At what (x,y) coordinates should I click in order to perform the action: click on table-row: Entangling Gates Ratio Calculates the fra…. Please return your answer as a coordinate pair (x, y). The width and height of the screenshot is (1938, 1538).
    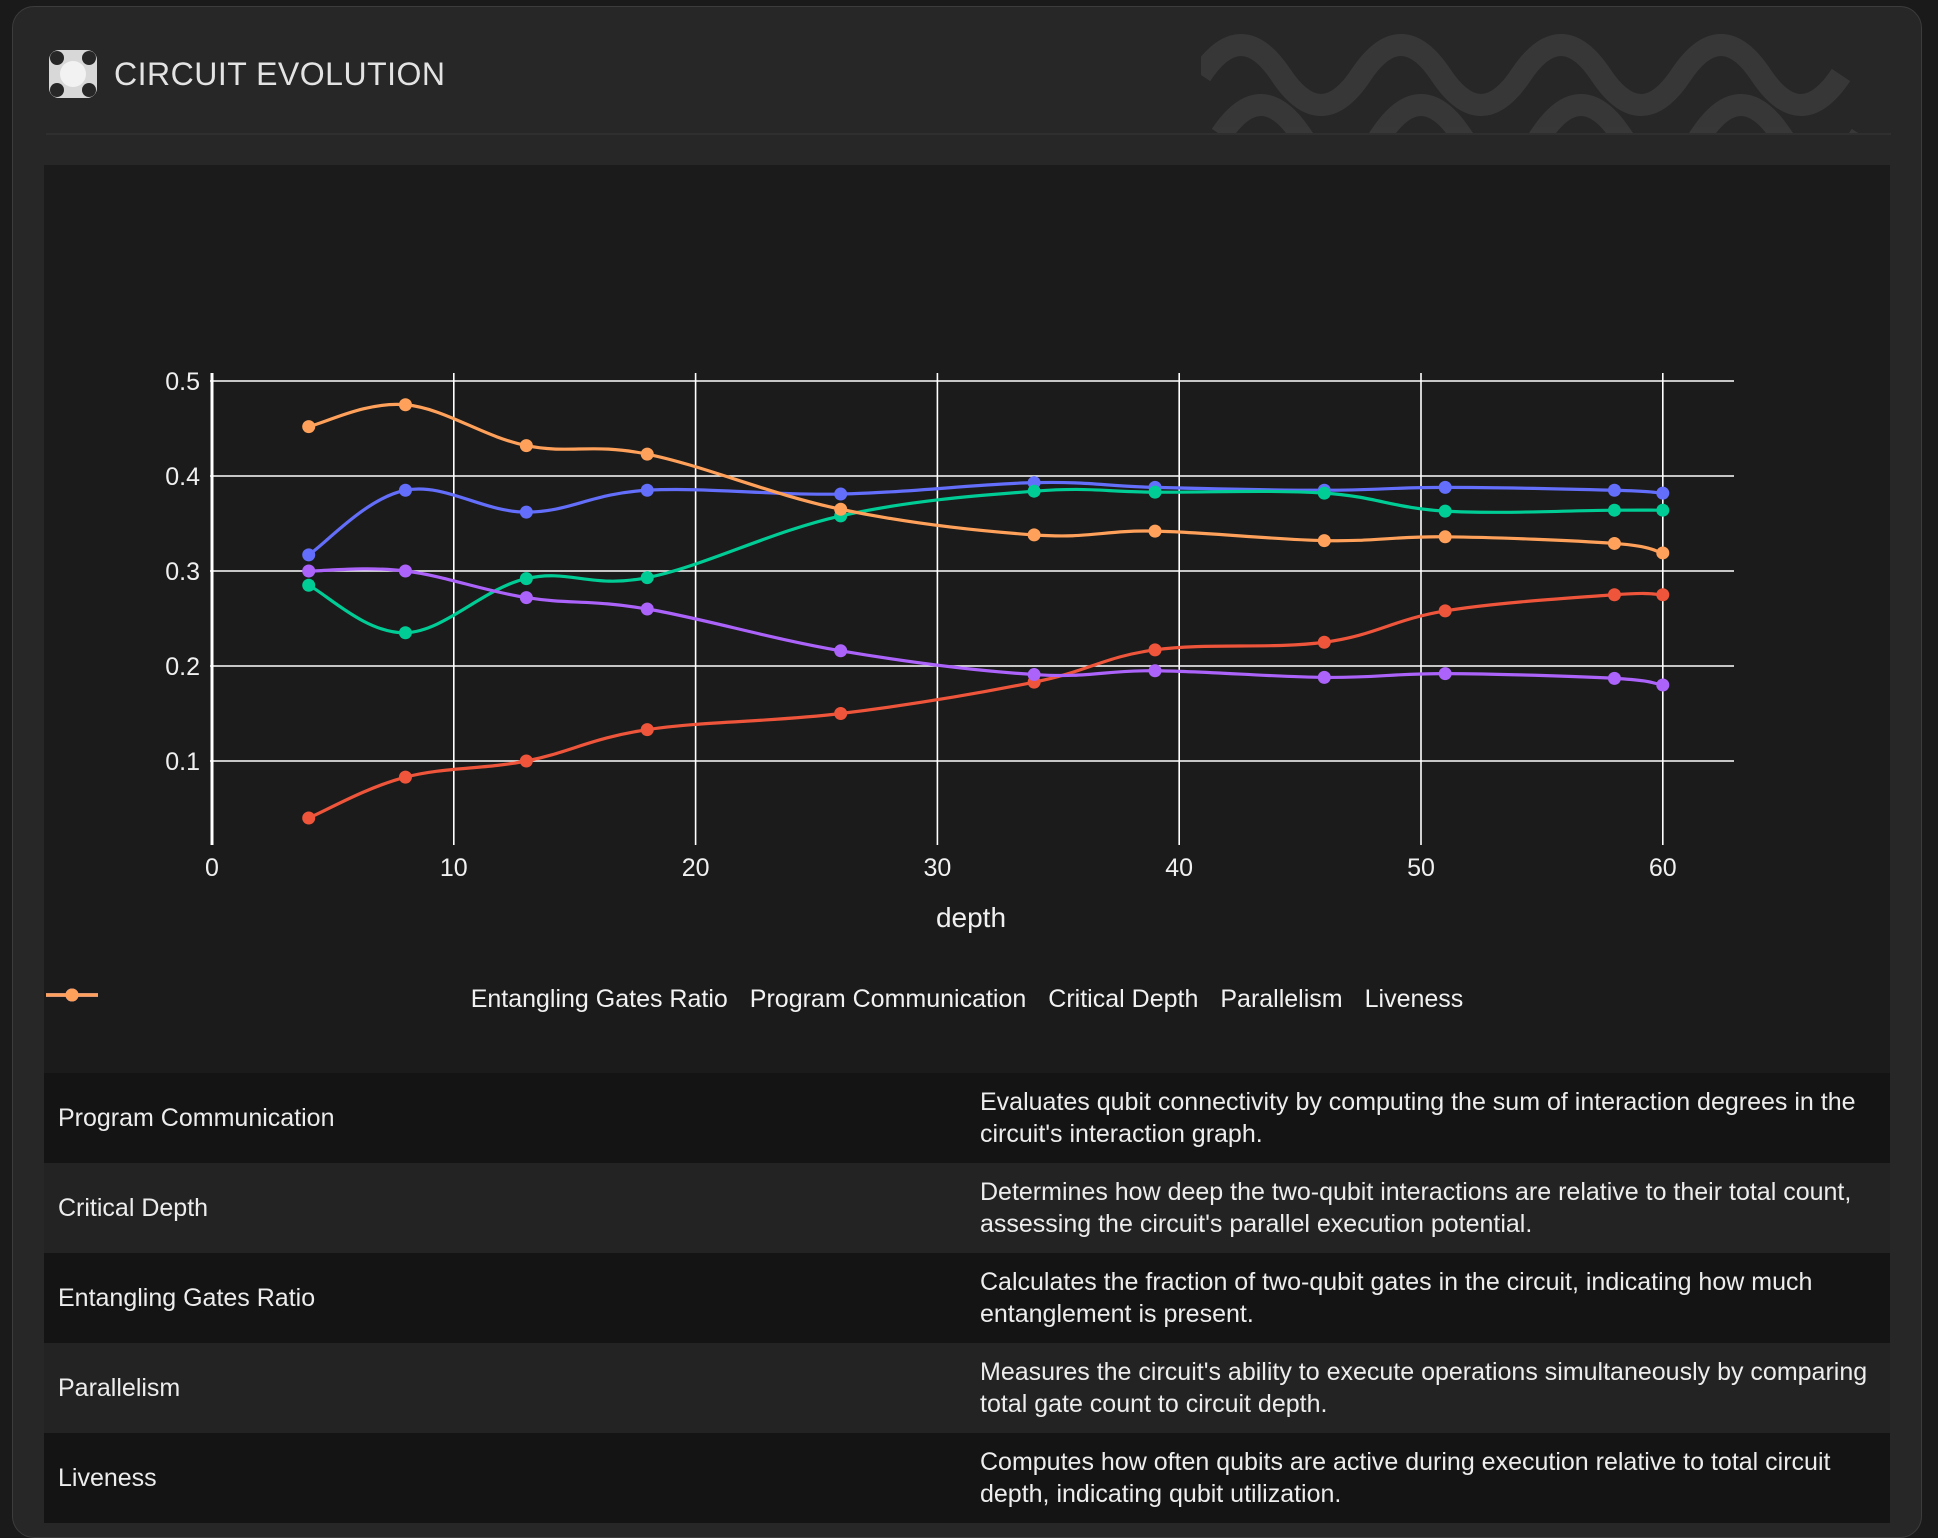
    Looking at the image, I should click on (967, 1298).